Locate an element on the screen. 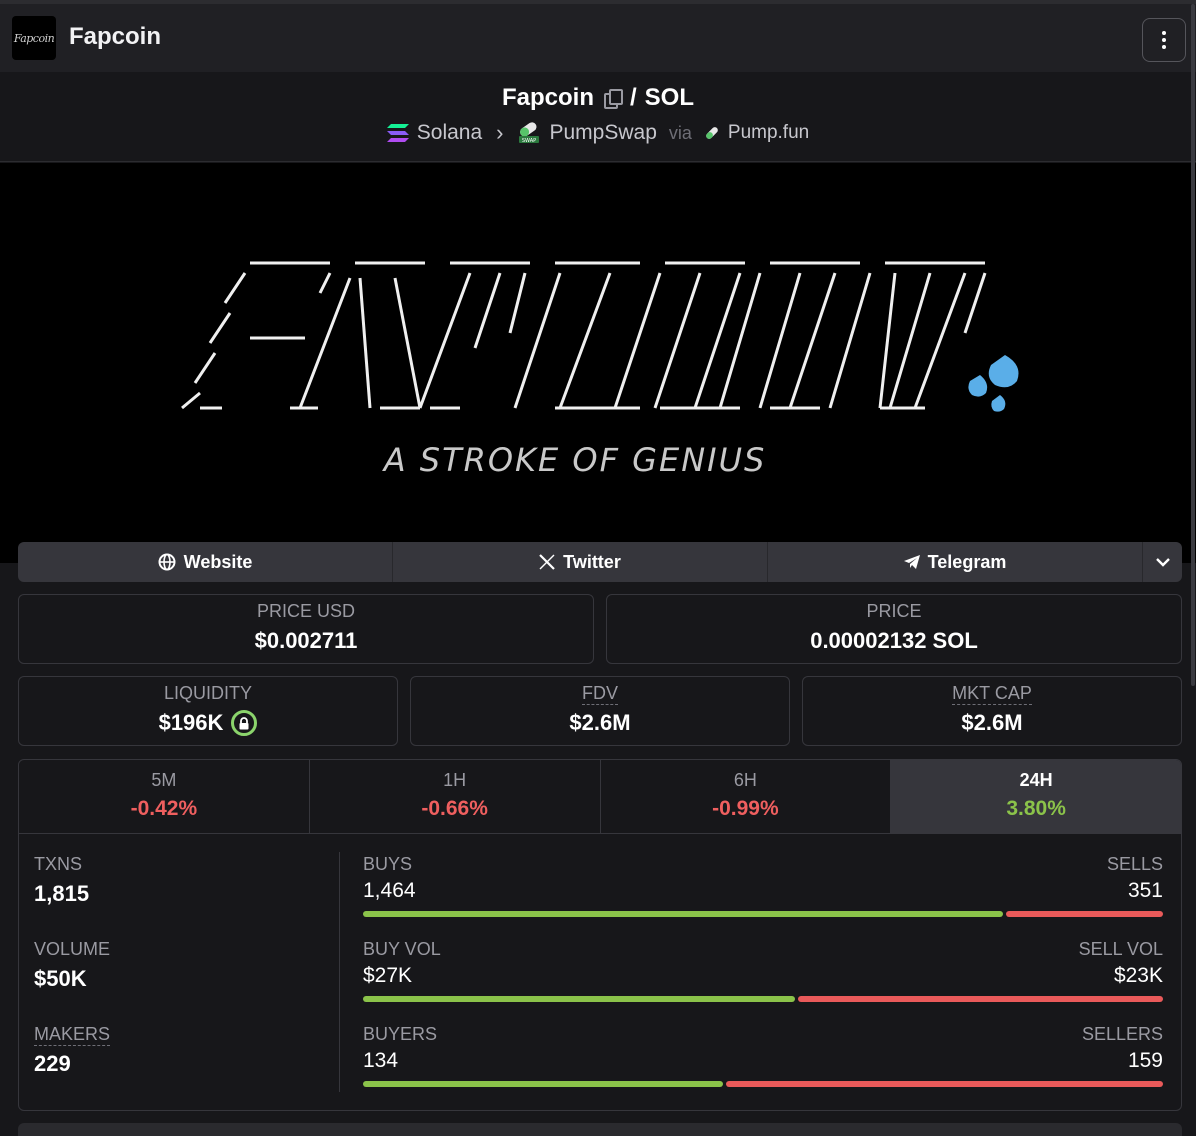  price-usd-label: PRICE USD is located at coordinates (305, 611).